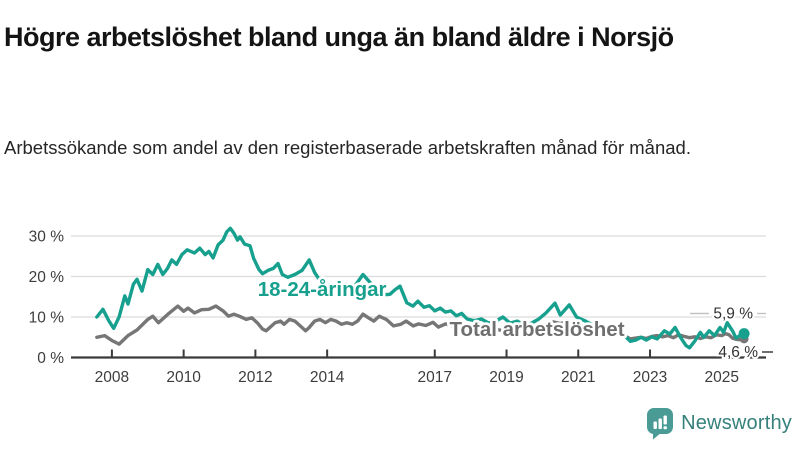  Describe the element at coordinates (50, 358) in the screenshot. I see `y-axis-tick-label: 0 %` at that location.